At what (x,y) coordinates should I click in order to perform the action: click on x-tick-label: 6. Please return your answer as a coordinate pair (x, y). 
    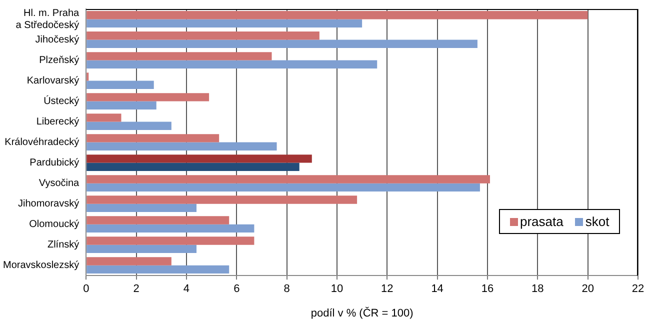
    Looking at the image, I should click on (237, 289).